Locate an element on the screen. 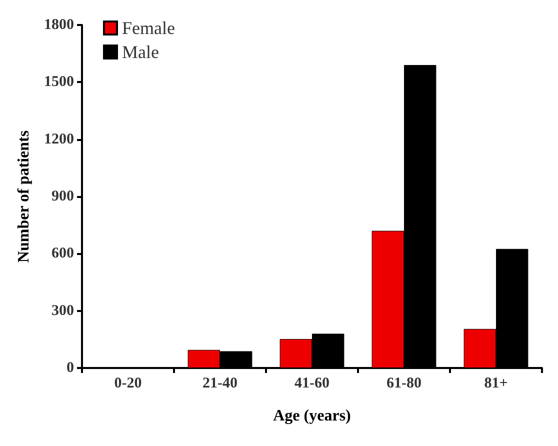  y-tick-label: 1500 is located at coordinates (59, 82).